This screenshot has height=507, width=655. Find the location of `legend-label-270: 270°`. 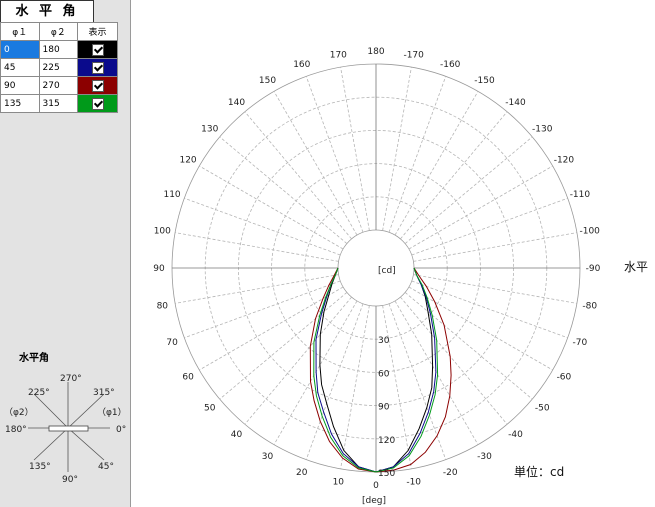

legend-label-270: 270° is located at coordinates (71, 379).